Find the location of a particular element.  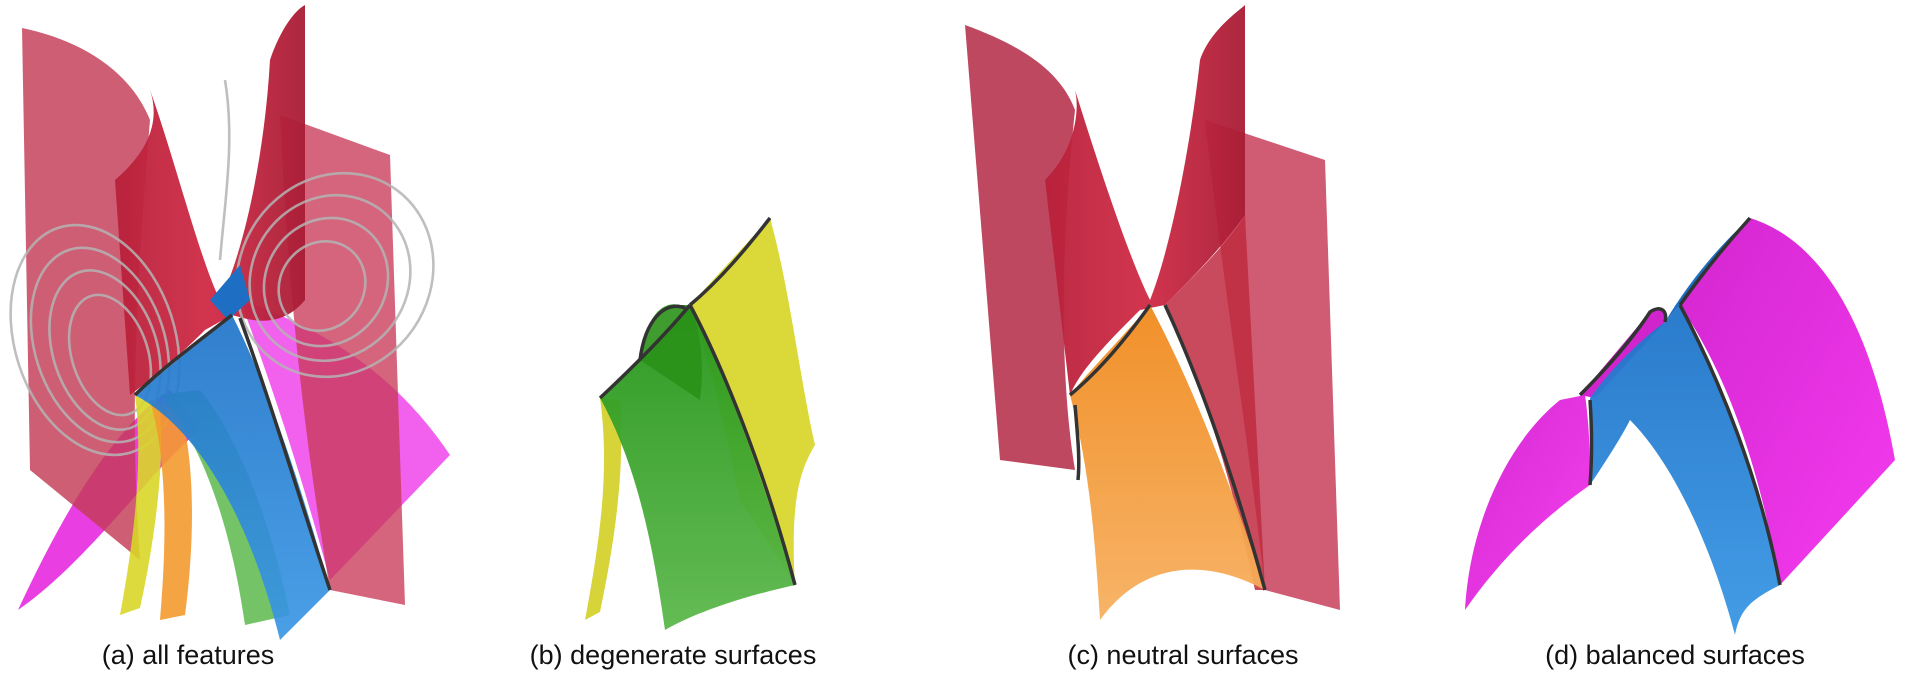

panel-d-balanced-surfaces is located at coordinates (1680, 425).